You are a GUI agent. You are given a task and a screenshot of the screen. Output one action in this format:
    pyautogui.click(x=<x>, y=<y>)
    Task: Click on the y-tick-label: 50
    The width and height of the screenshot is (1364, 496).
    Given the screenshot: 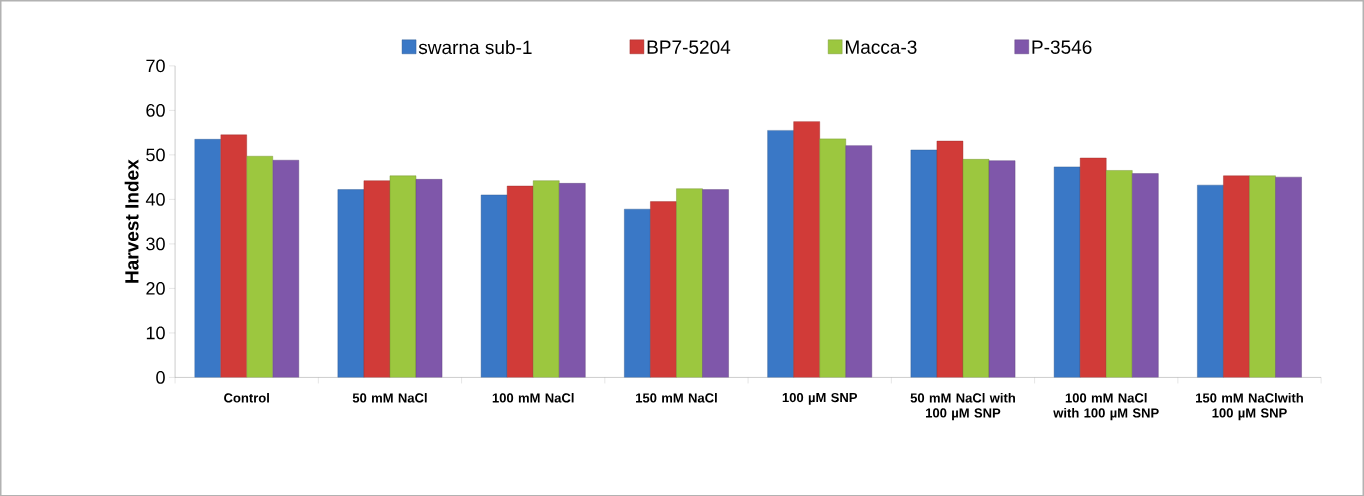 What is the action you would take?
    pyautogui.click(x=155, y=155)
    